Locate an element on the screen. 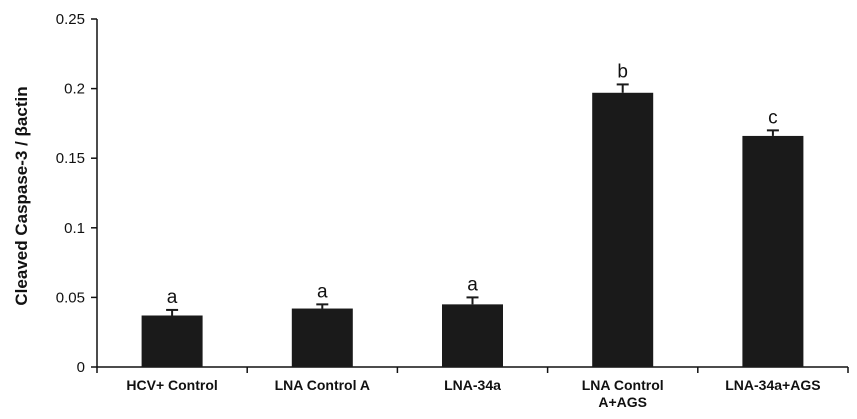 Image resolution: width=857 pixels, height=419 pixels. x-tick-label: LNA-34a is located at coordinates (472, 385).